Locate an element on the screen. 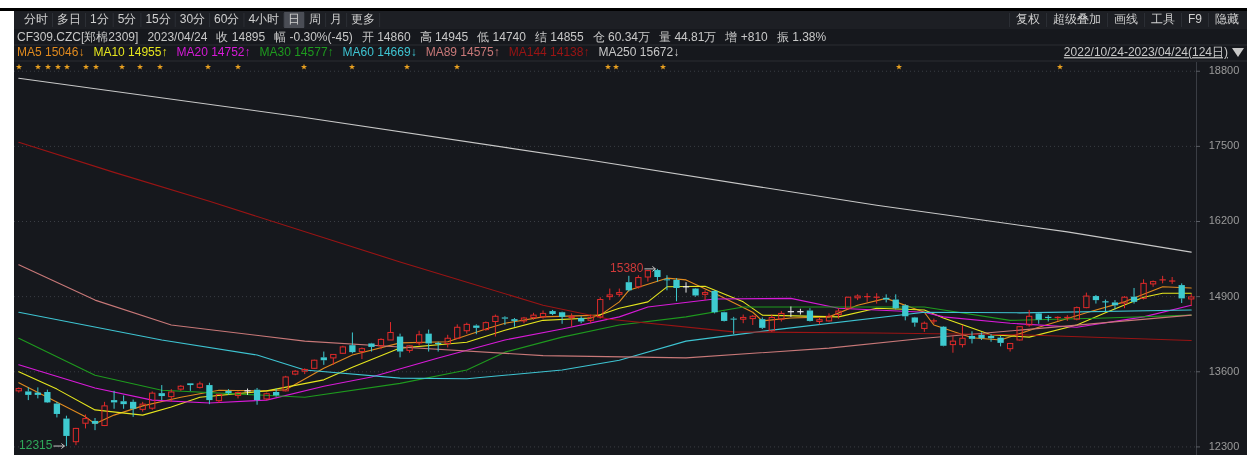  text: F9 is located at coordinates (1195, 19).